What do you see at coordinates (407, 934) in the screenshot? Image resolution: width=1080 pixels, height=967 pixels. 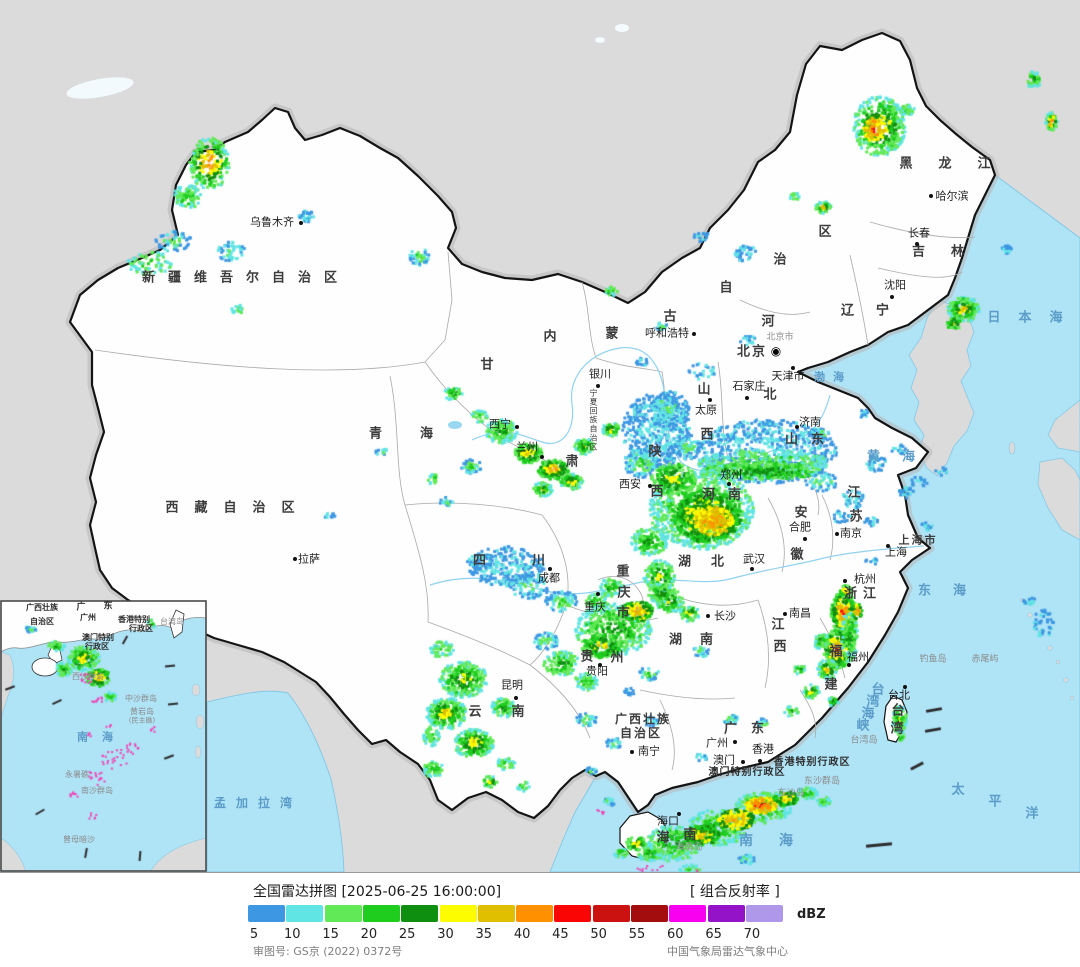 I see `legend-value: 25` at bounding box center [407, 934].